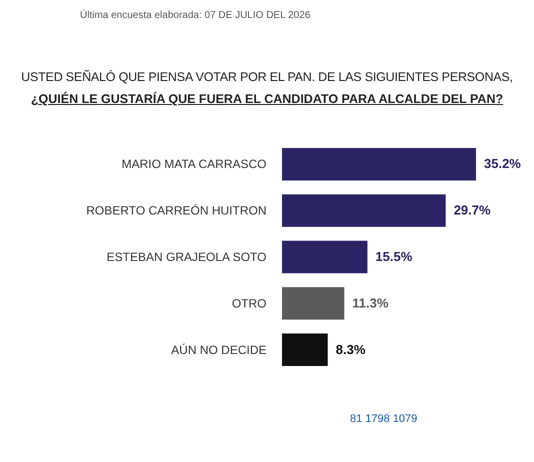  Describe the element at coordinates (218, 349) in the screenshot. I see `y-tick-label: AÚN NO DECIDE` at that location.